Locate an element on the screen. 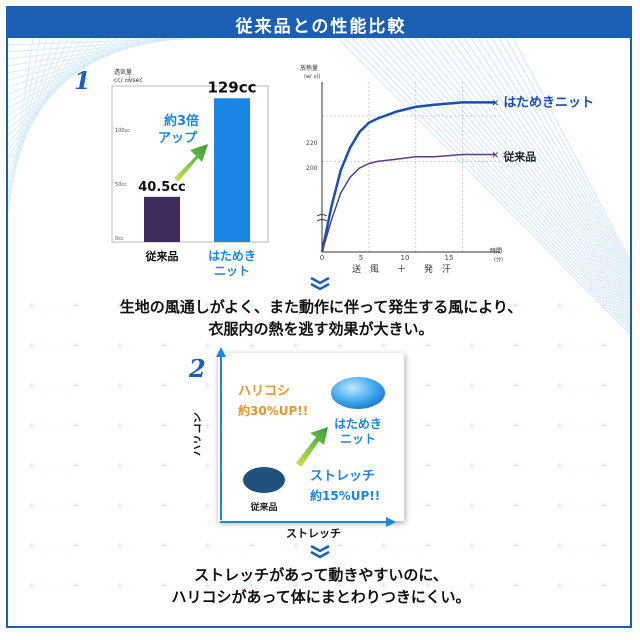 The image size is (640, 640). series-line-hatameki is located at coordinates (408, 177).